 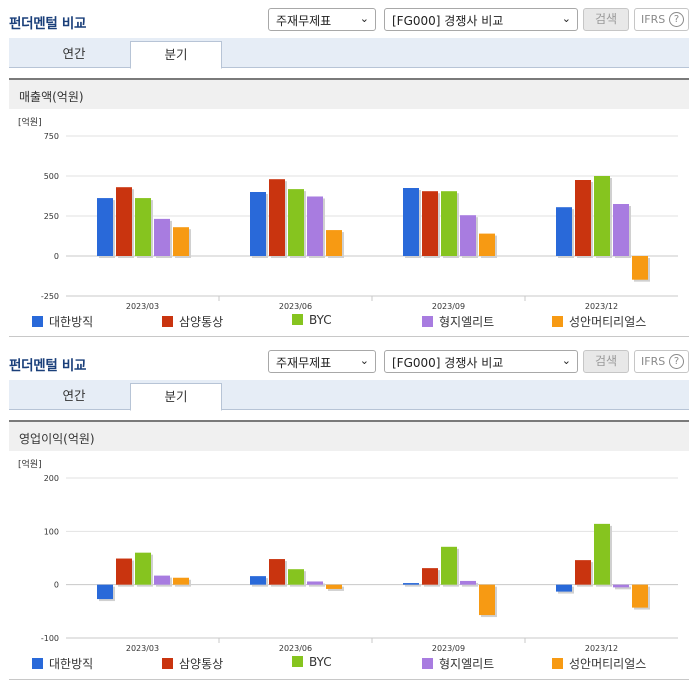 I want to click on x-category-label: 2023/06, so click(x=295, y=306).